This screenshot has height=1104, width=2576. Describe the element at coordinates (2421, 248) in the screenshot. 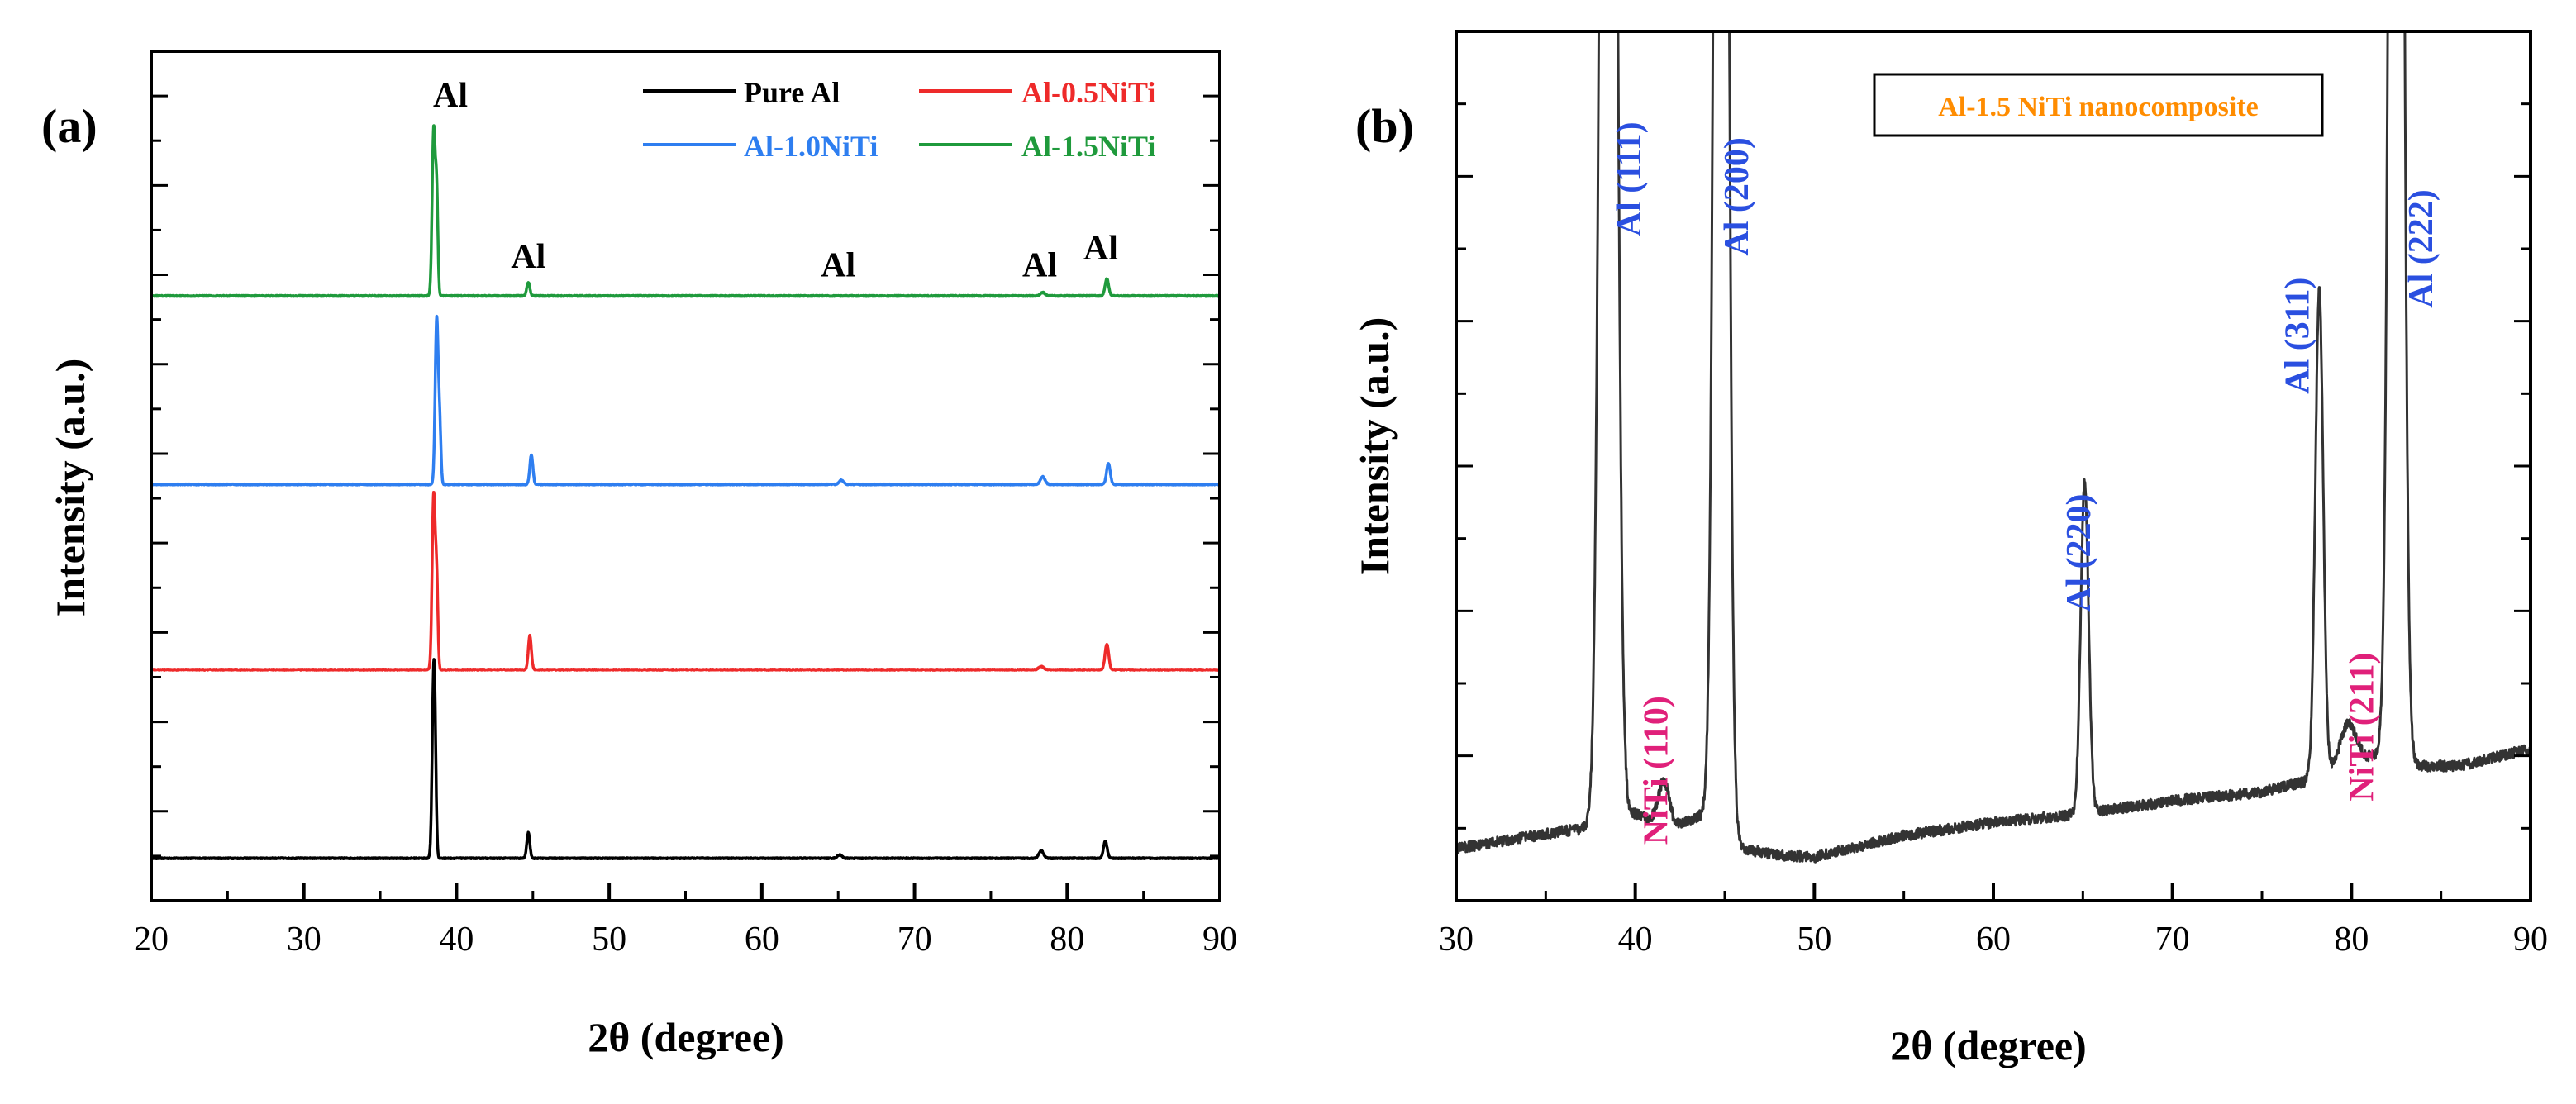

I see `peak-annotation-al: Al (222)` at that location.